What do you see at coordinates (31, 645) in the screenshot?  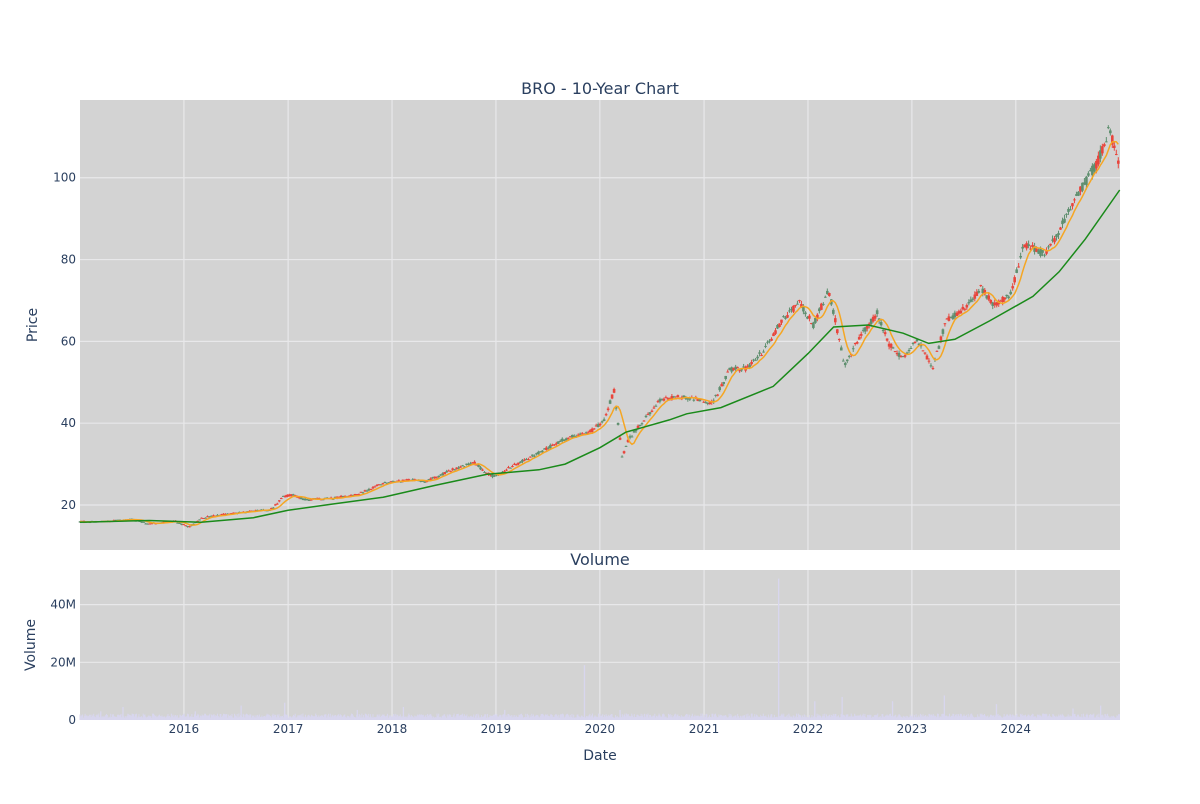 I see `volume-axis-title: Volume` at bounding box center [31, 645].